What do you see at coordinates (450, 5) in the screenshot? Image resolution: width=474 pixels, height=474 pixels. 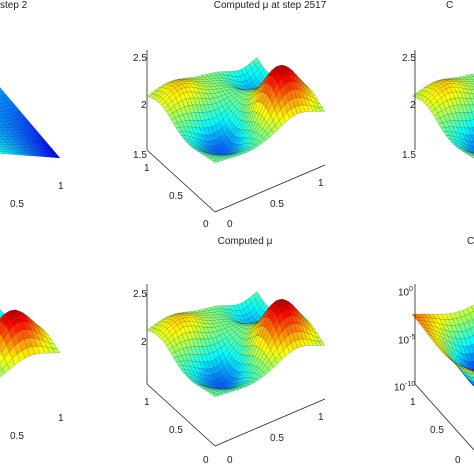 I see `panel-title-top-right: C` at bounding box center [450, 5].